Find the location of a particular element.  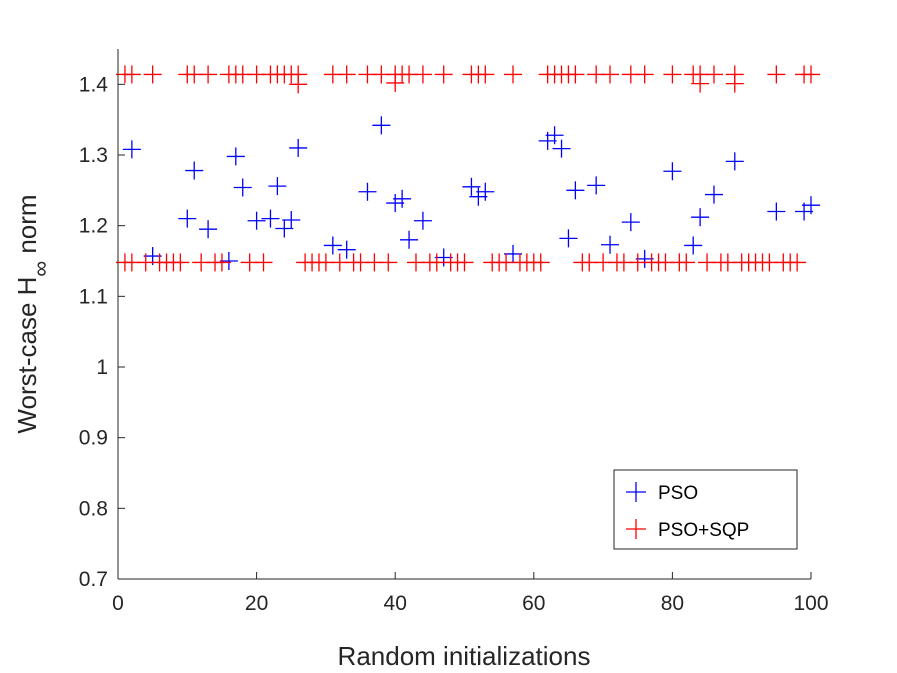

y-axis-label: Worst-case H∞ norm is located at coordinates (32, 313).